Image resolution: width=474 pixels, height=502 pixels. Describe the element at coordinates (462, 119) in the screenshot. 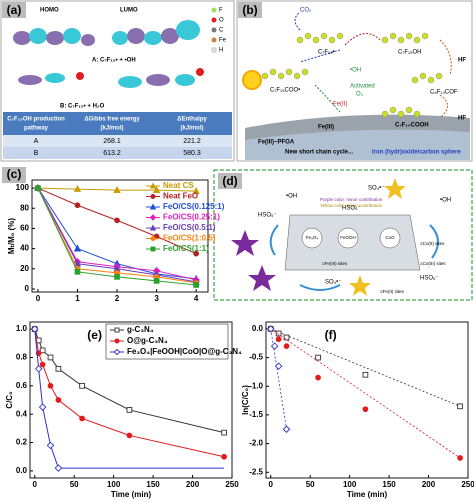

I see `species-label: HF` at that location.